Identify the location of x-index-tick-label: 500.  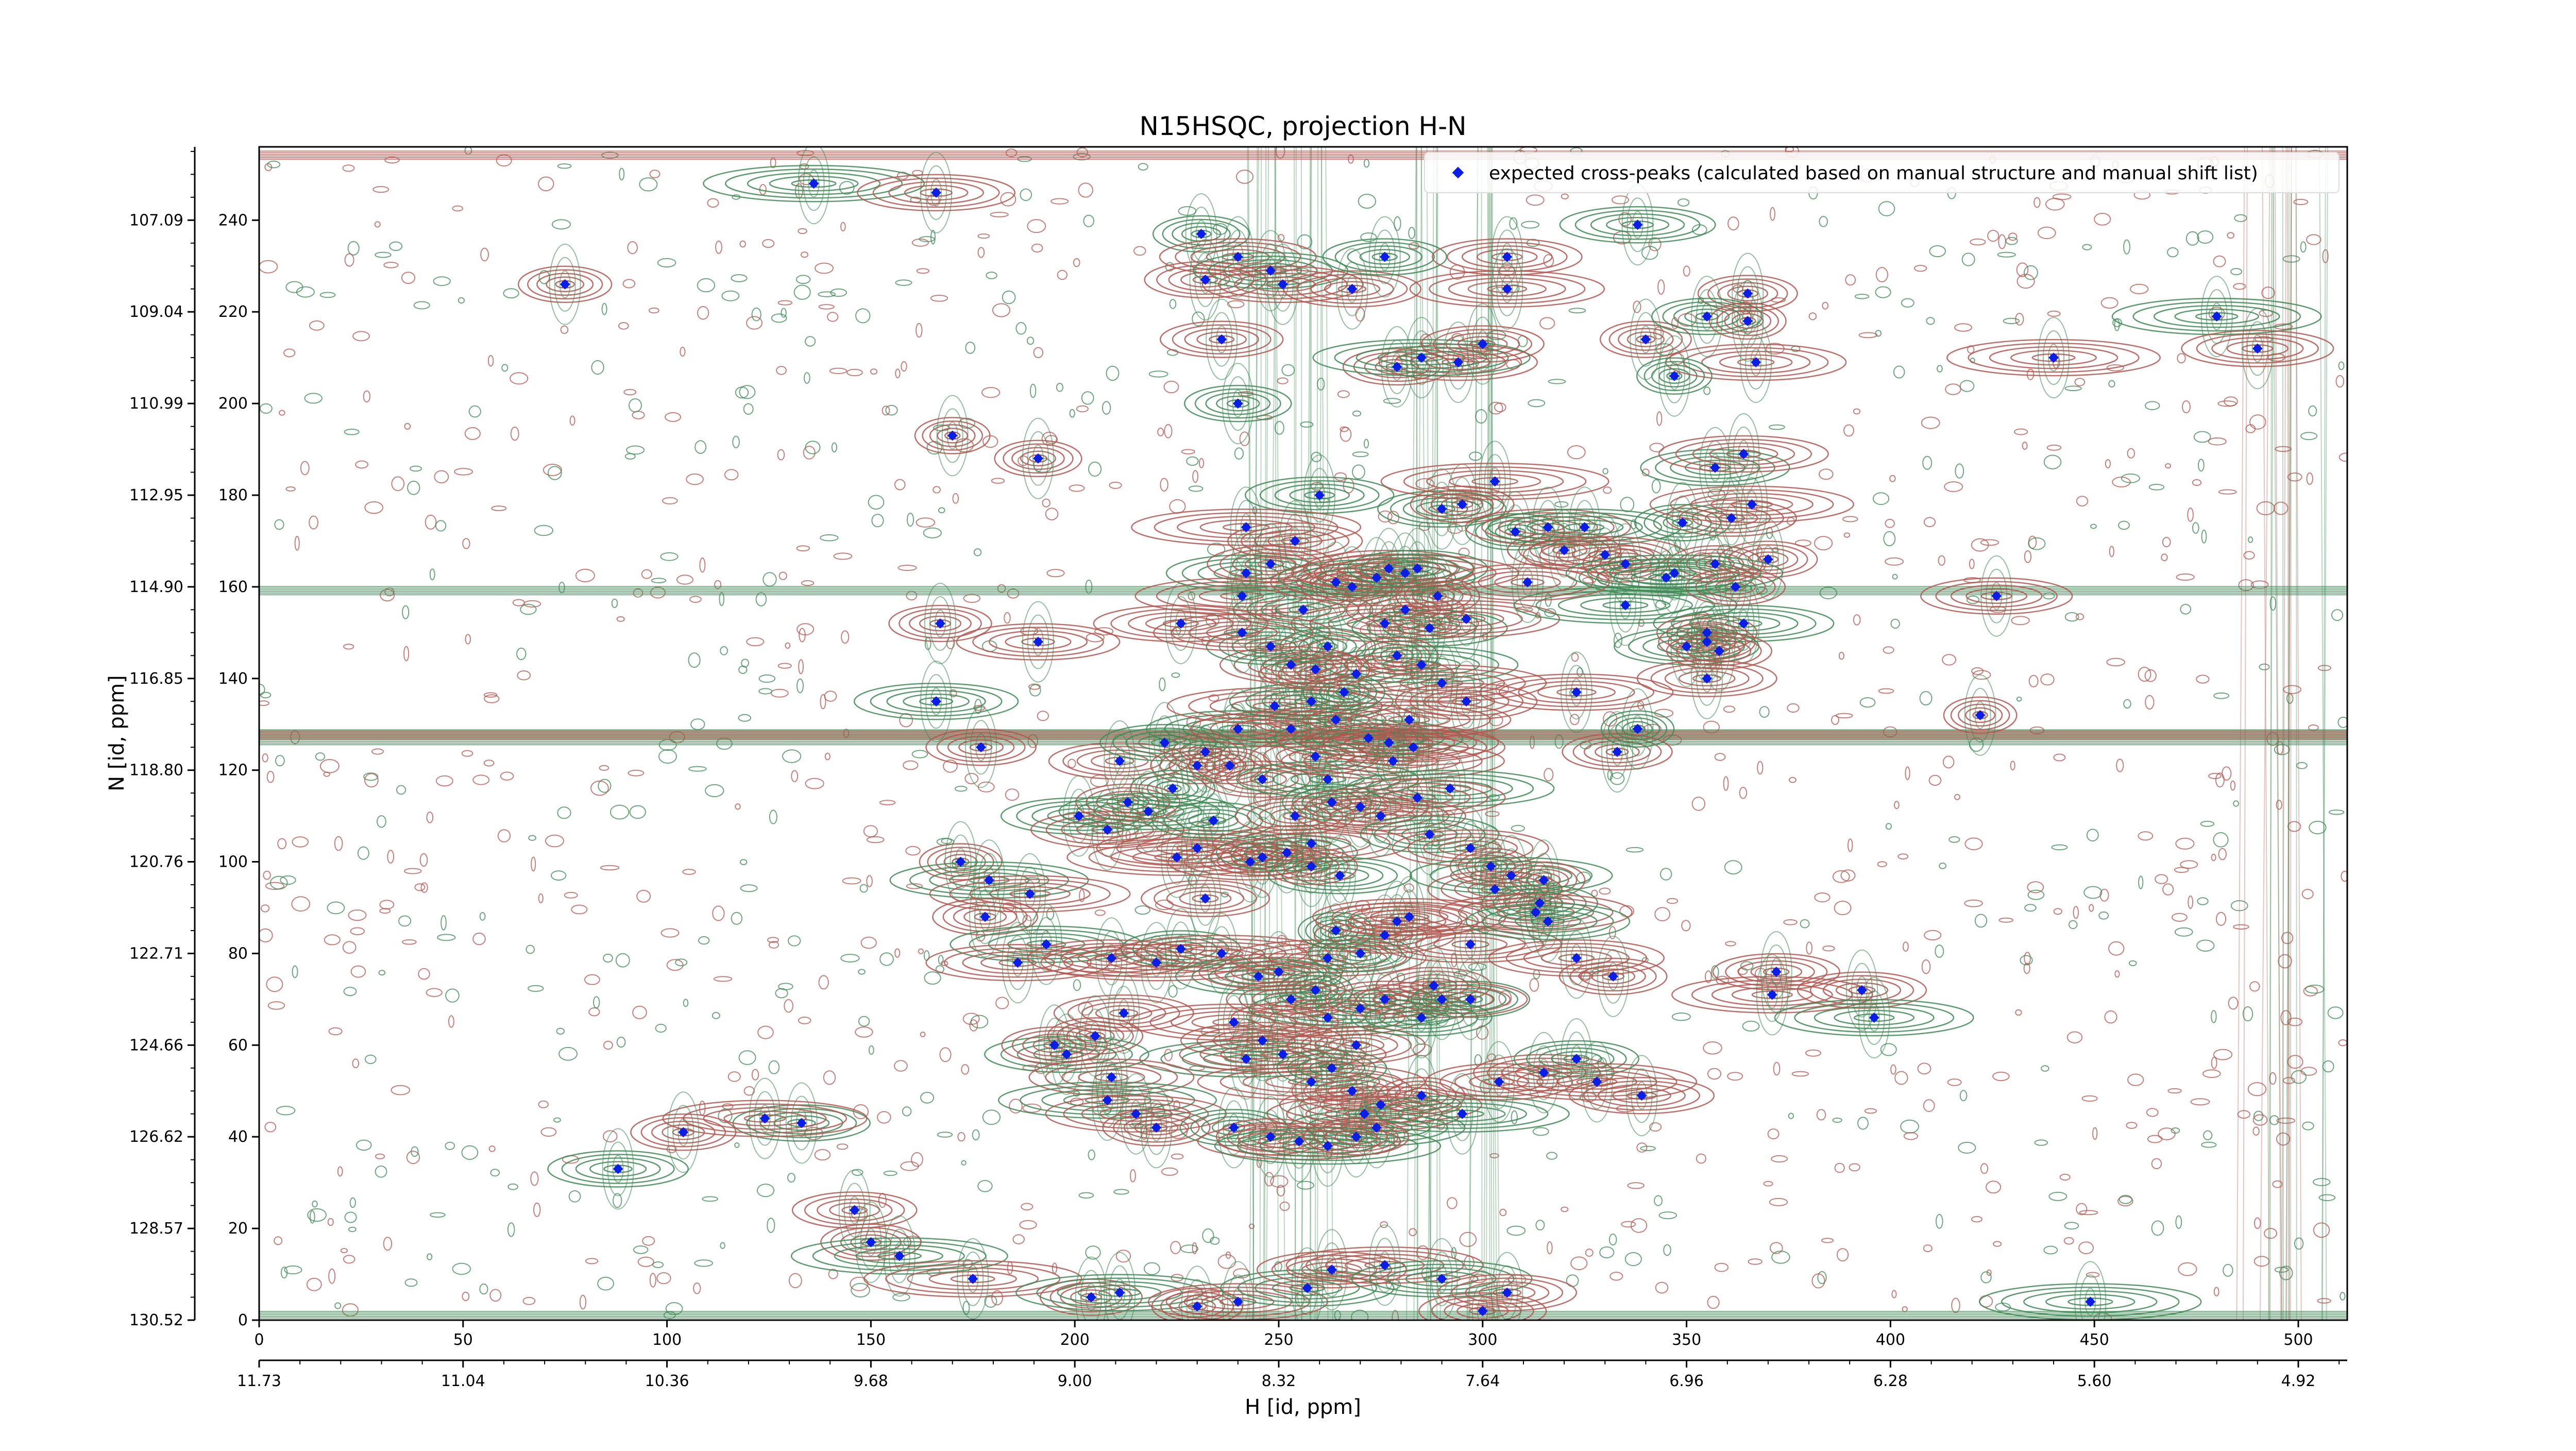
(2298, 1340).